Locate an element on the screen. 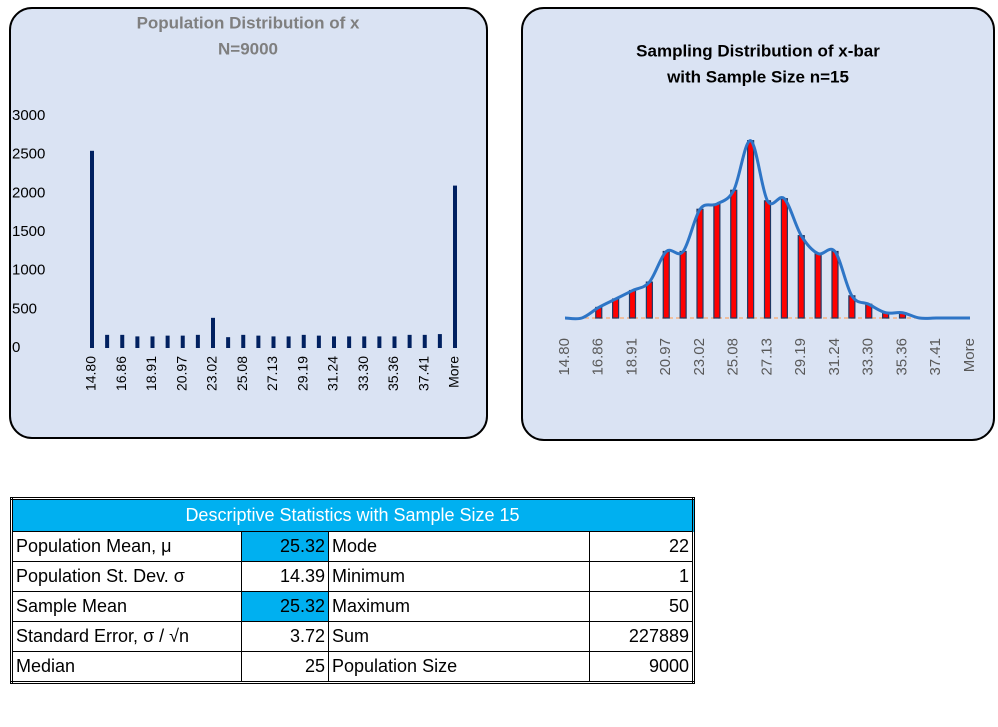 This screenshot has height=727, width=998. table-cell: 50 is located at coordinates (641, 606).